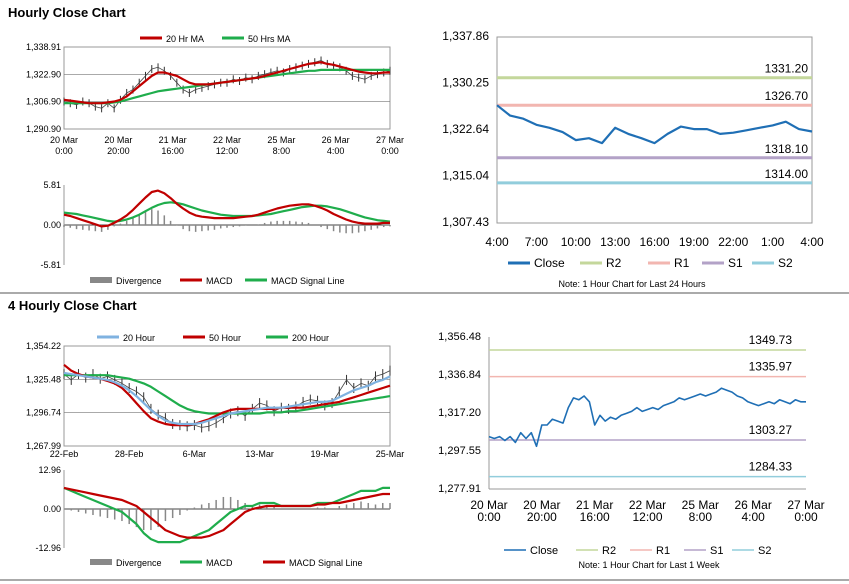  I want to click on x-tick-label: 13-Mar, so click(259, 454).